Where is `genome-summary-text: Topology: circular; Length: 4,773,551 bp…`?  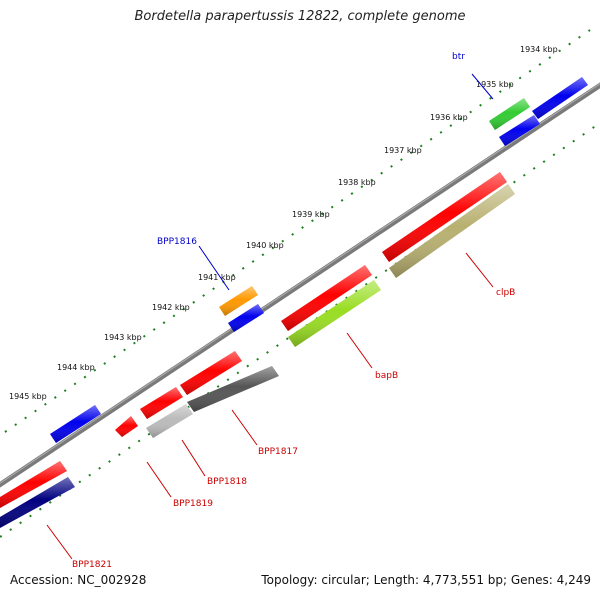 genome-summary-text: Topology: circular; Length: 4,773,551 bp… is located at coordinates (426, 580).